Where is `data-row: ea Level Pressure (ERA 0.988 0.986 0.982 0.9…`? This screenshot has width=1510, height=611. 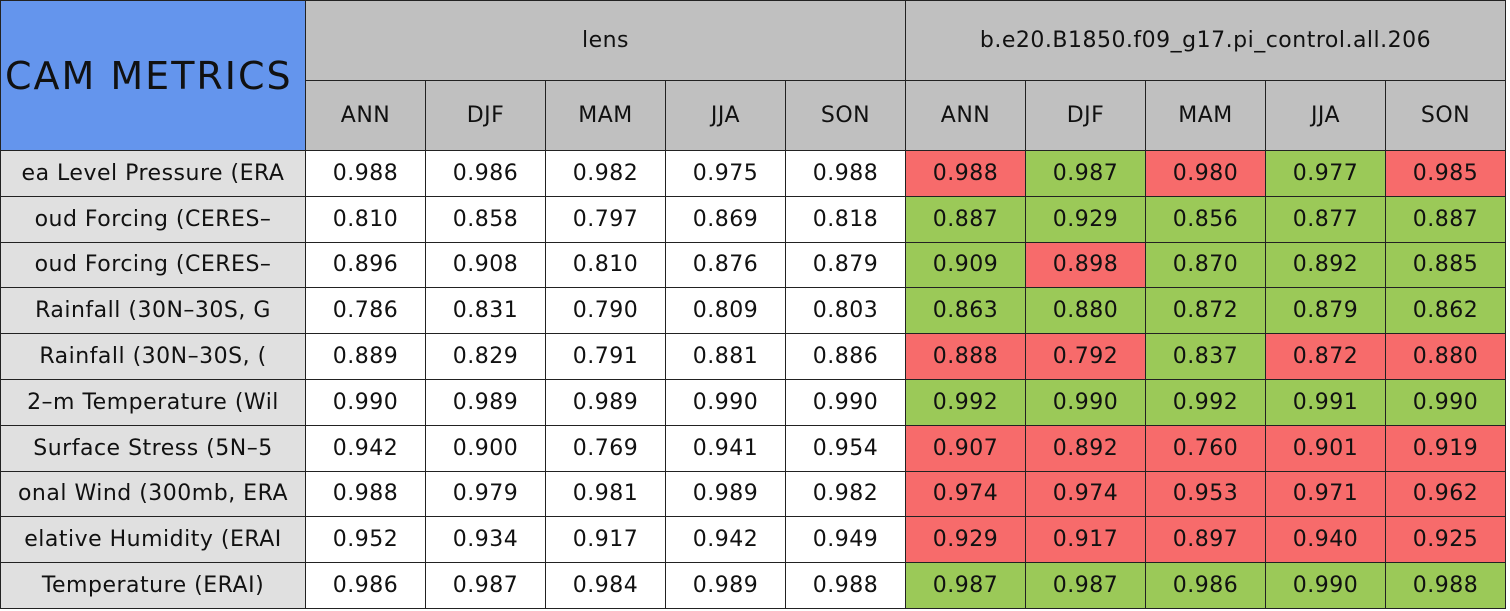 data-row: ea Level Pressure (ERA 0.988 0.986 0.982 0.9… is located at coordinates (753, 173).